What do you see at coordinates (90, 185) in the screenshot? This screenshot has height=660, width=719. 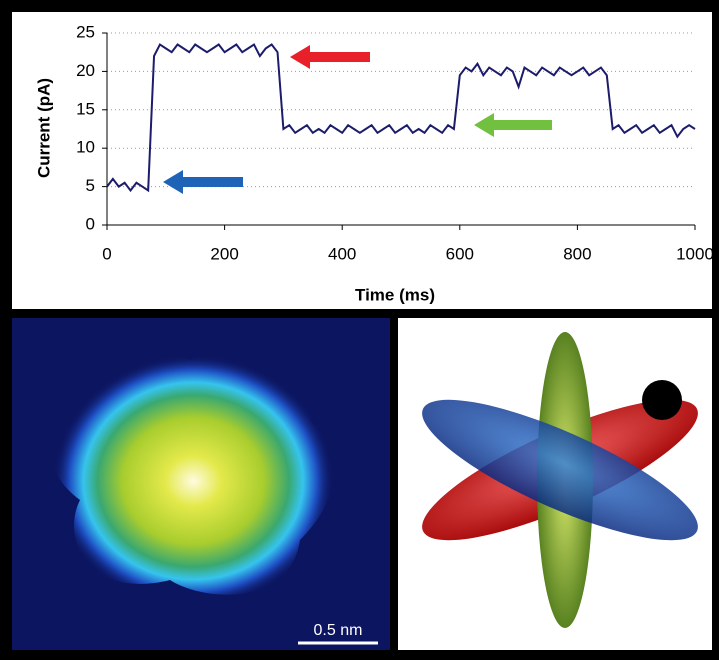 I see `y-tick-label: 5` at bounding box center [90, 185].